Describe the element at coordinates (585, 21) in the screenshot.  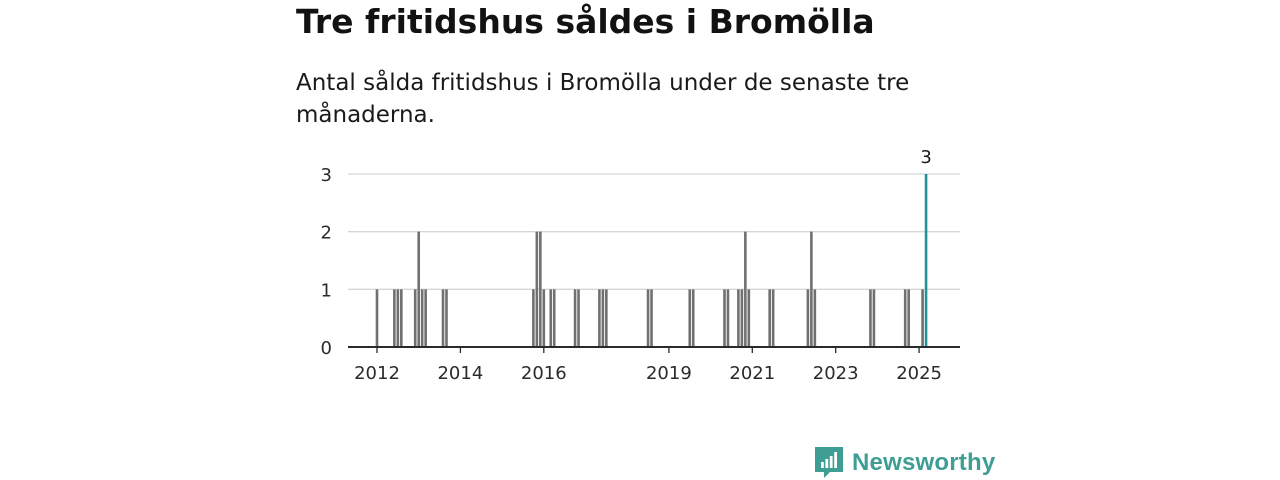
I see `chart-title: Tre fritidshus såldes i Bromölla` at that location.